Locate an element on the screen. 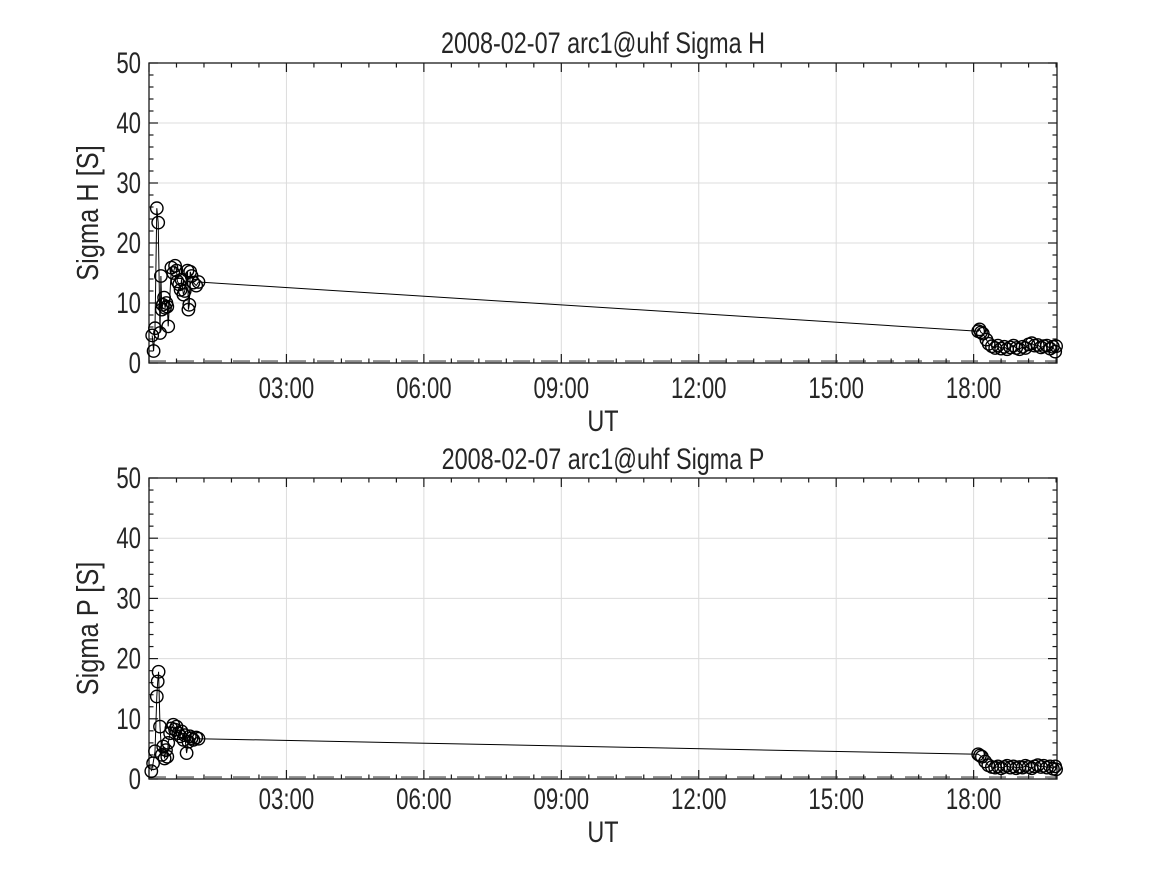 This screenshot has width=1167, height=875. y-axis-label: Sigma P [S] is located at coordinates (88, 629).